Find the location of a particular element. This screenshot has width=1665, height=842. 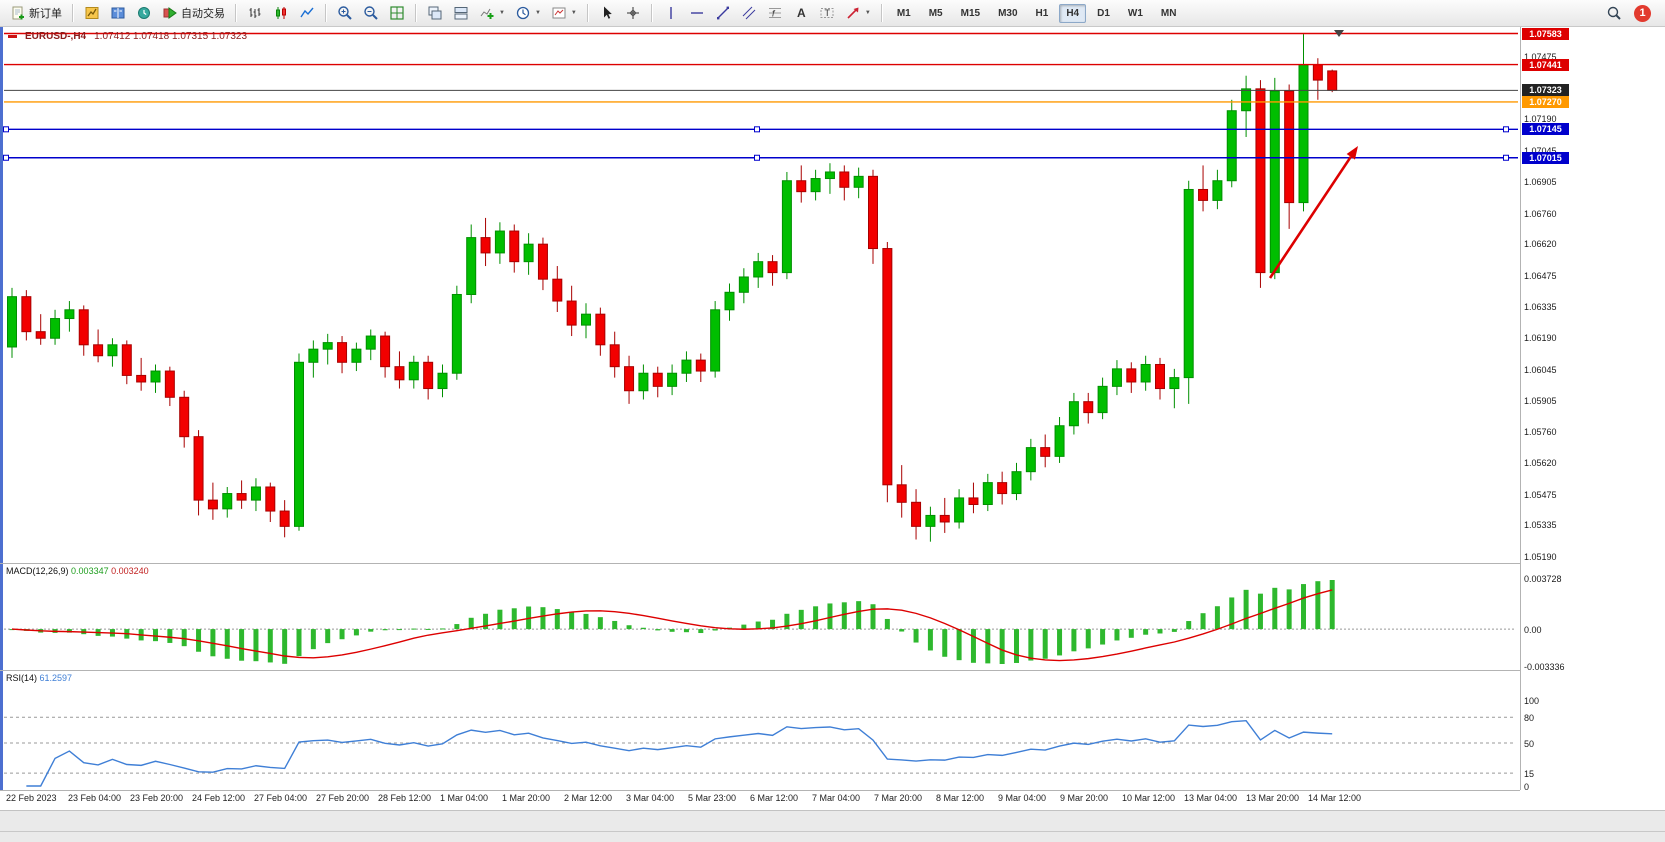

line-chart-button is located at coordinates (307, 13).